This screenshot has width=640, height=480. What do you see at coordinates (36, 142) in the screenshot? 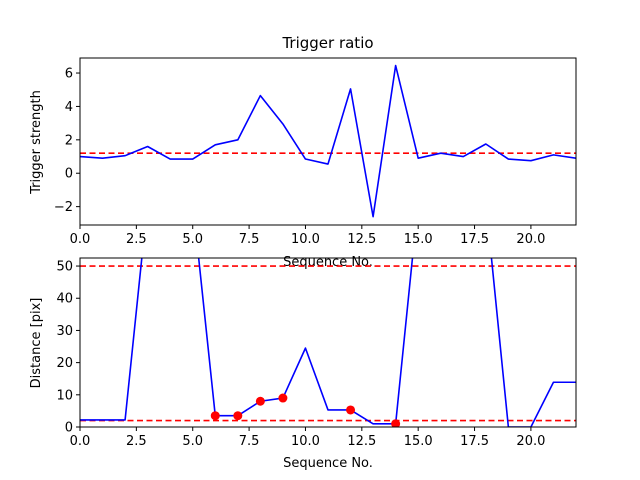
I see `y-axis-label: Trigger strength` at bounding box center [36, 142].